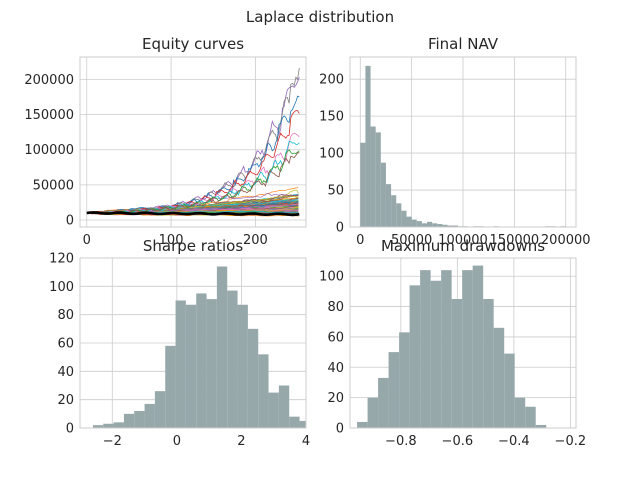  What do you see at coordinates (53, 185) in the screenshot?
I see `y-tick-label: 50000` at bounding box center [53, 185].